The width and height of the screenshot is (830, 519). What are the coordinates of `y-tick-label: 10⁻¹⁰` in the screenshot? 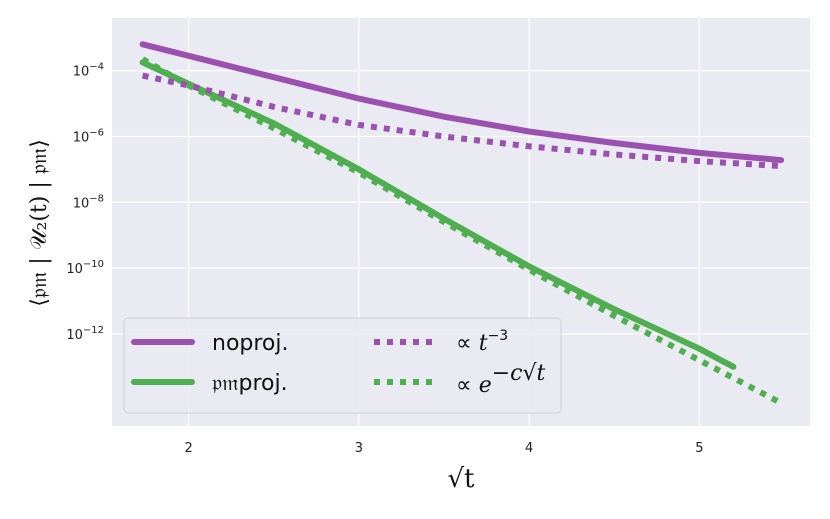 It's located at (85, 268).